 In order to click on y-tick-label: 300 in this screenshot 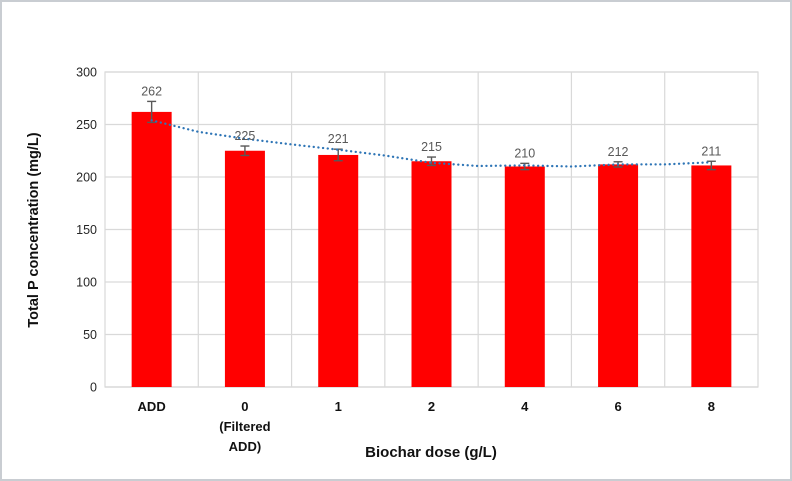, I will do `click(86, 73)`.